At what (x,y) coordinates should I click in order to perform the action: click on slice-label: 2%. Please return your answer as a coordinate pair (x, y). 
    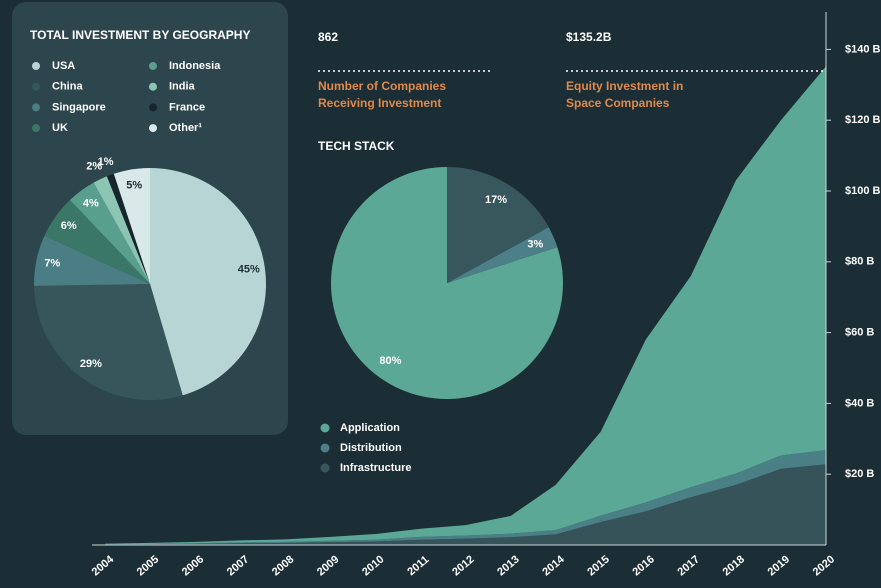
    Looking at the image, I should click on (94, 167).